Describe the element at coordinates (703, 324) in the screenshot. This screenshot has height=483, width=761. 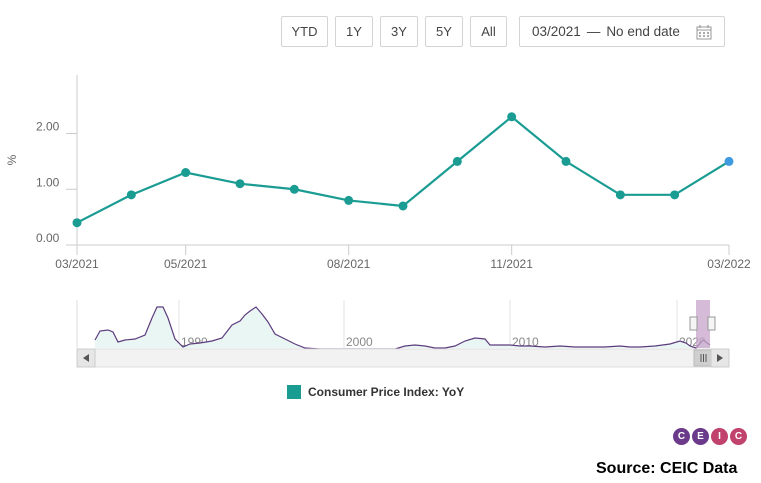
I see `navigator-selection` at that location.